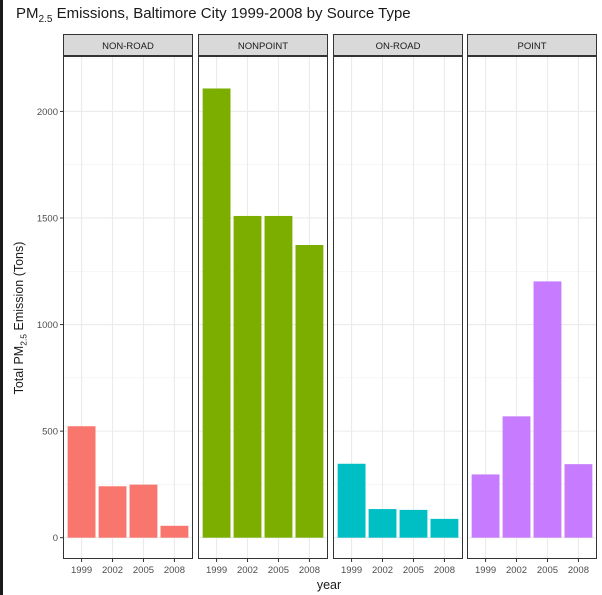 The image size is (602, 595). Describe the element at coordinates (578, 501) in the screenshot. I see `bar-point-2008` at that location.